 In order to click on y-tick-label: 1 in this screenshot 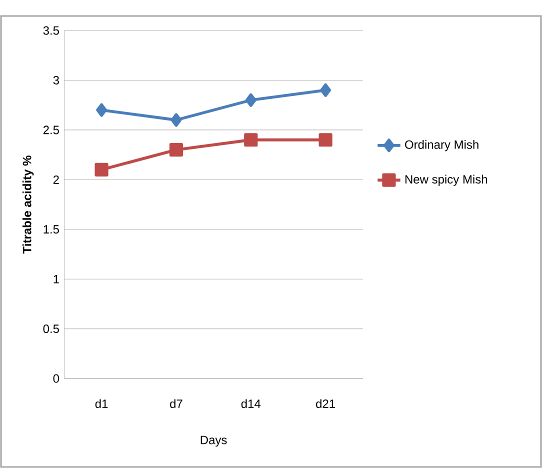, I will do `click(56, 279)`.